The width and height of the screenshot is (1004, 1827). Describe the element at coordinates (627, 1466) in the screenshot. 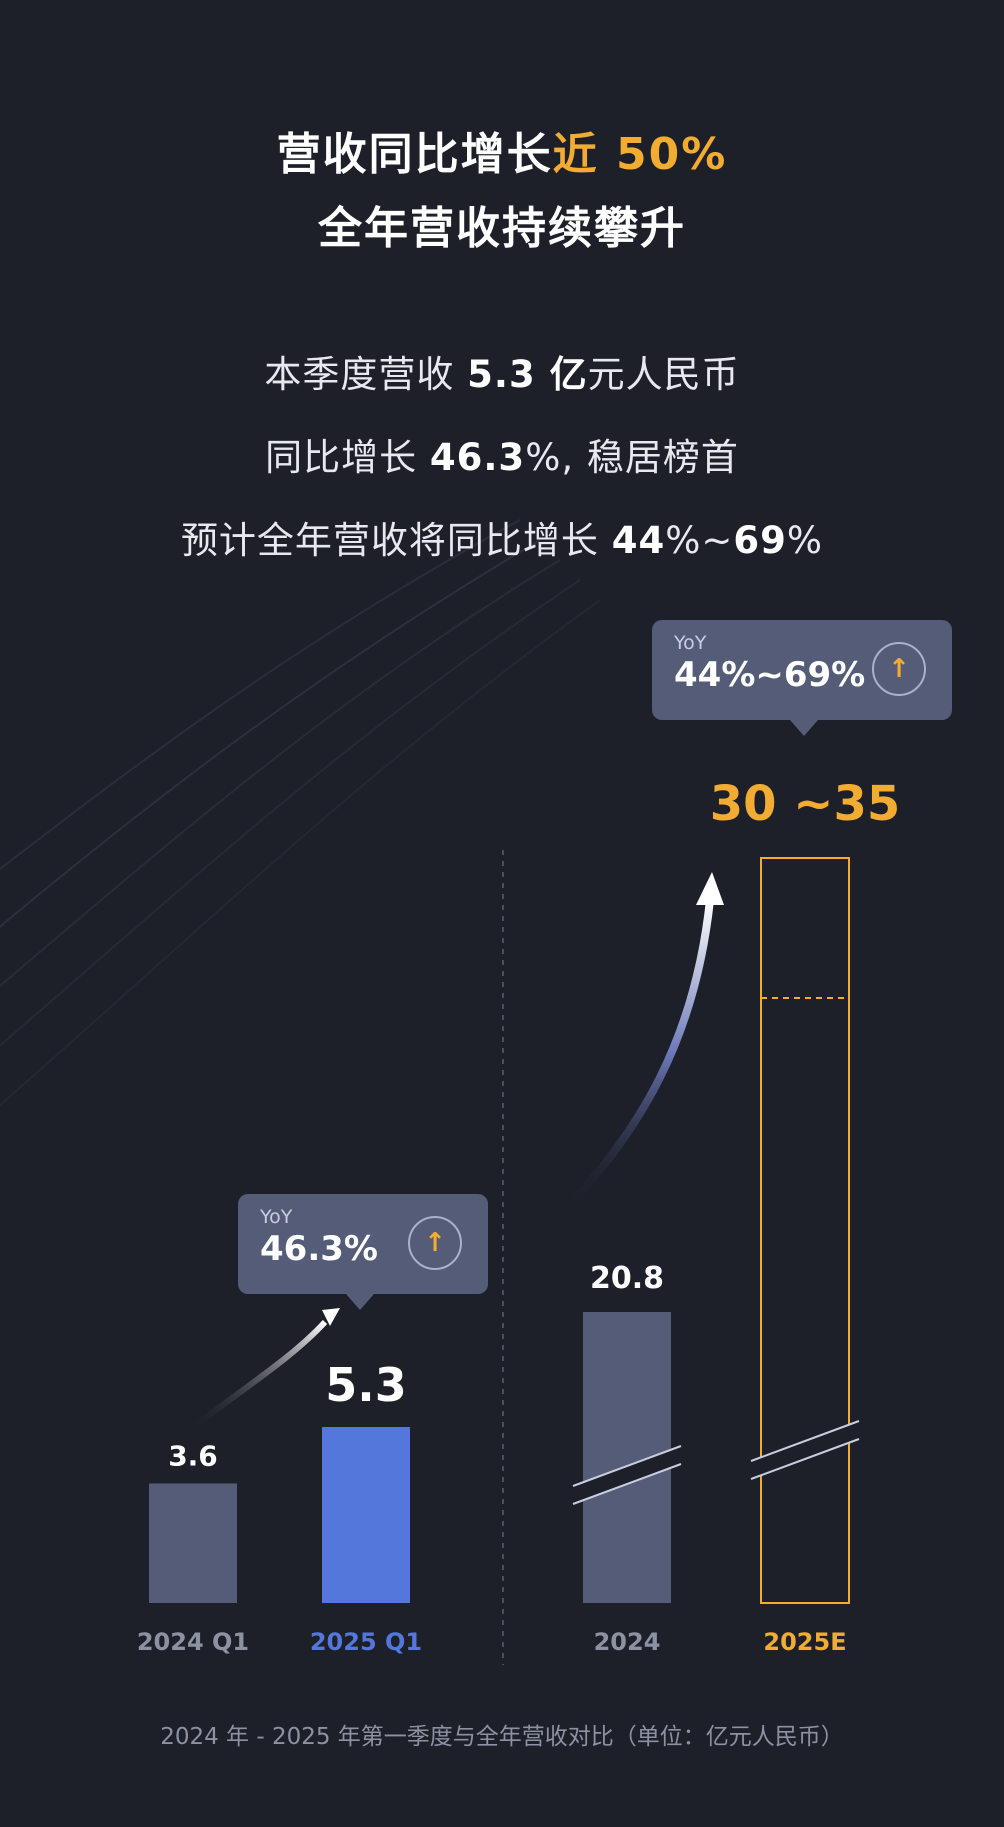

I see `axis-break-2024-line-top` at that location.